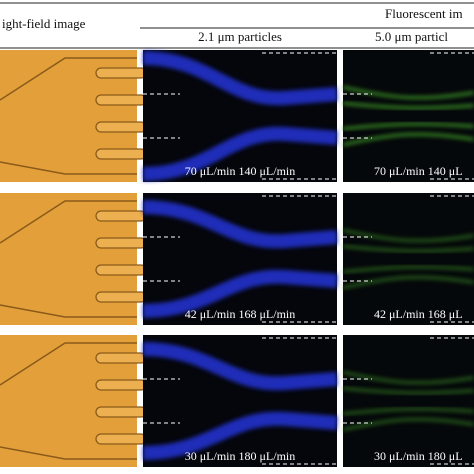 The width and height of the screenshot is (474, 474). What do you see at coordinates (418, 314) in the screenshot?
I see `flow-rate-label: 42 μL/min 168 μL` at bounding box center [418, 314].